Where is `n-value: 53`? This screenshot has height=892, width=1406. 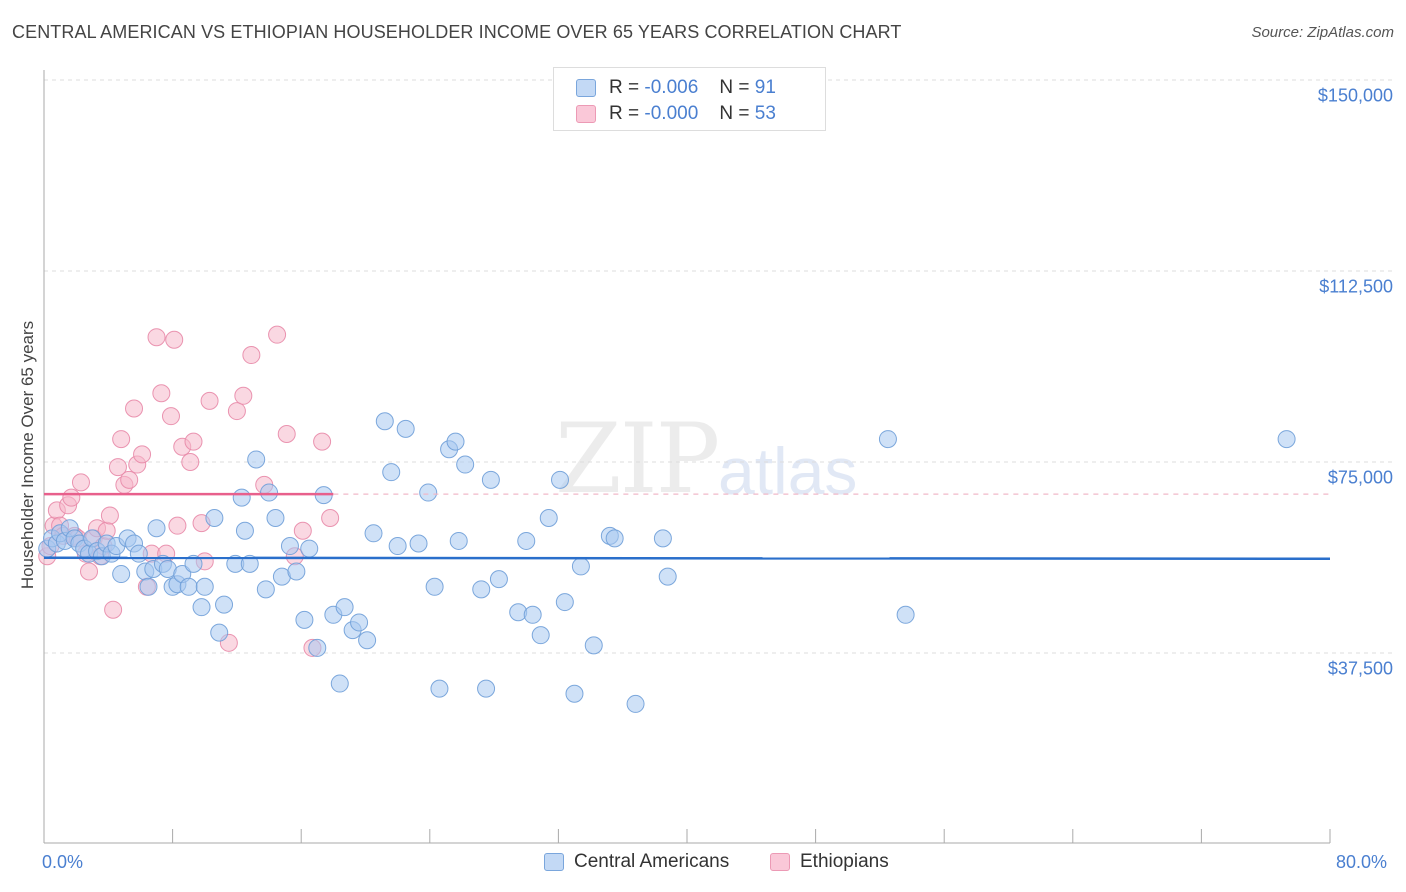
n-value: 53 is located at coordinates (765, 113).